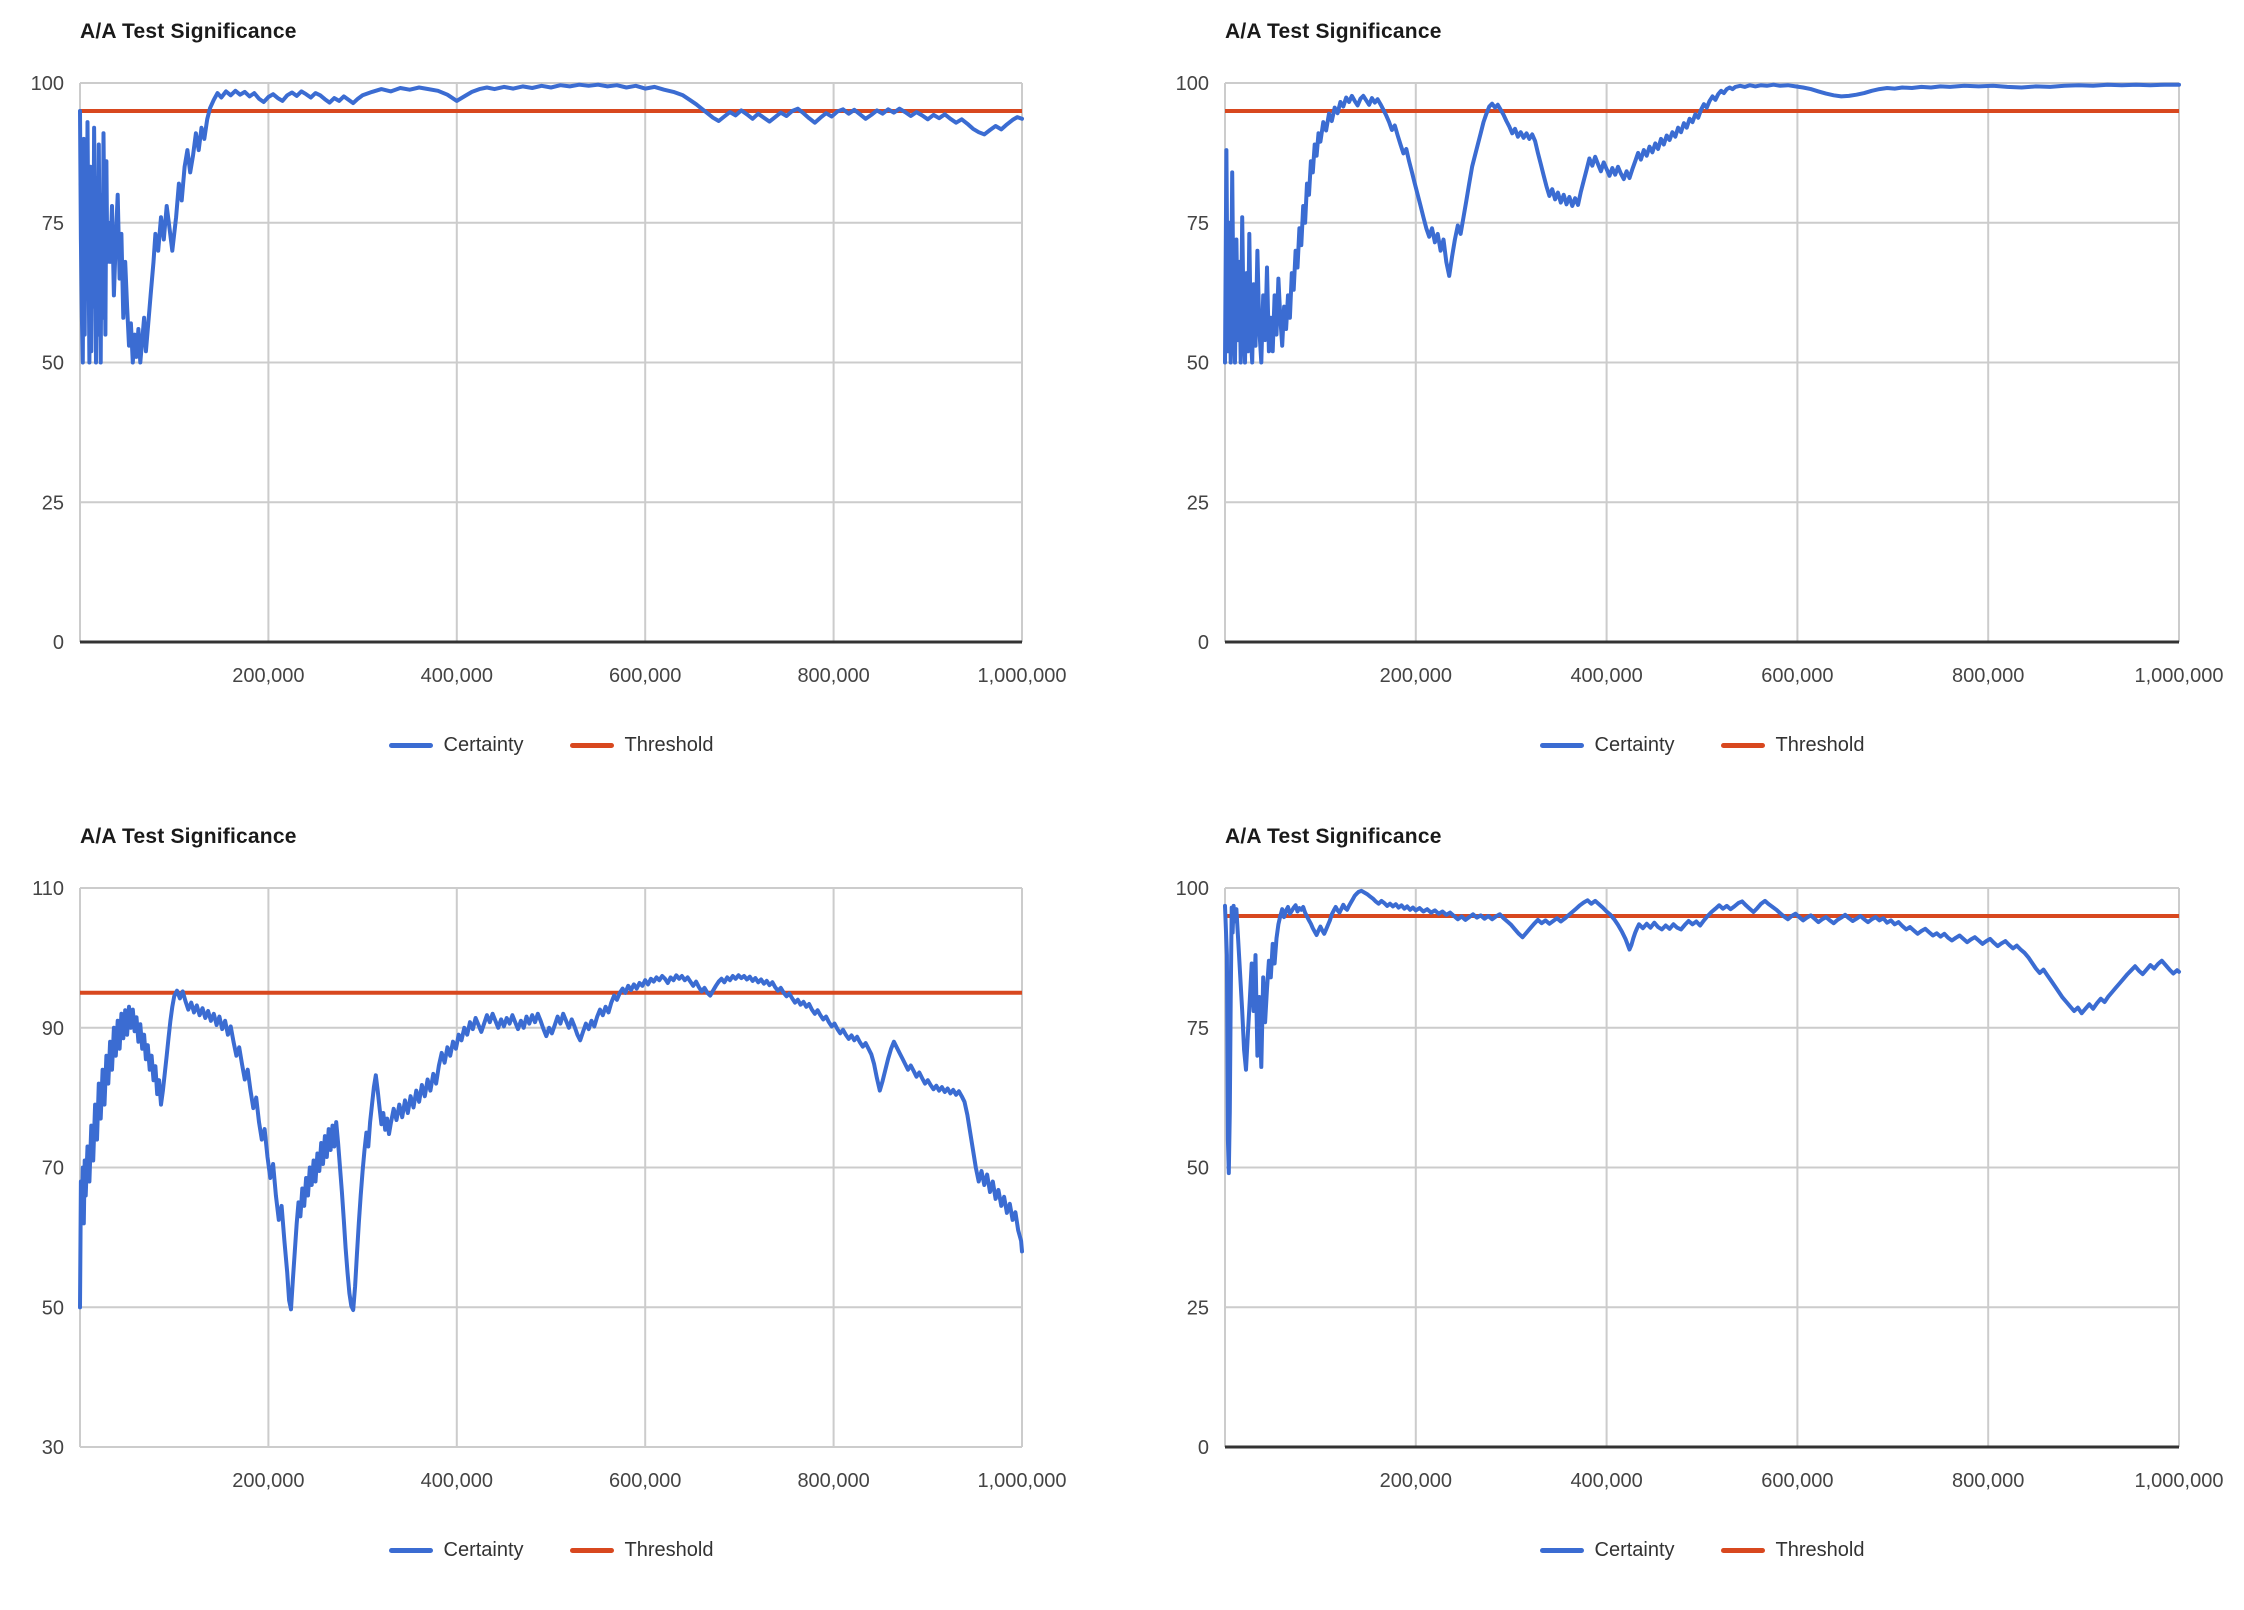  I want to click on svg-text: 70, so click(53, 1169).